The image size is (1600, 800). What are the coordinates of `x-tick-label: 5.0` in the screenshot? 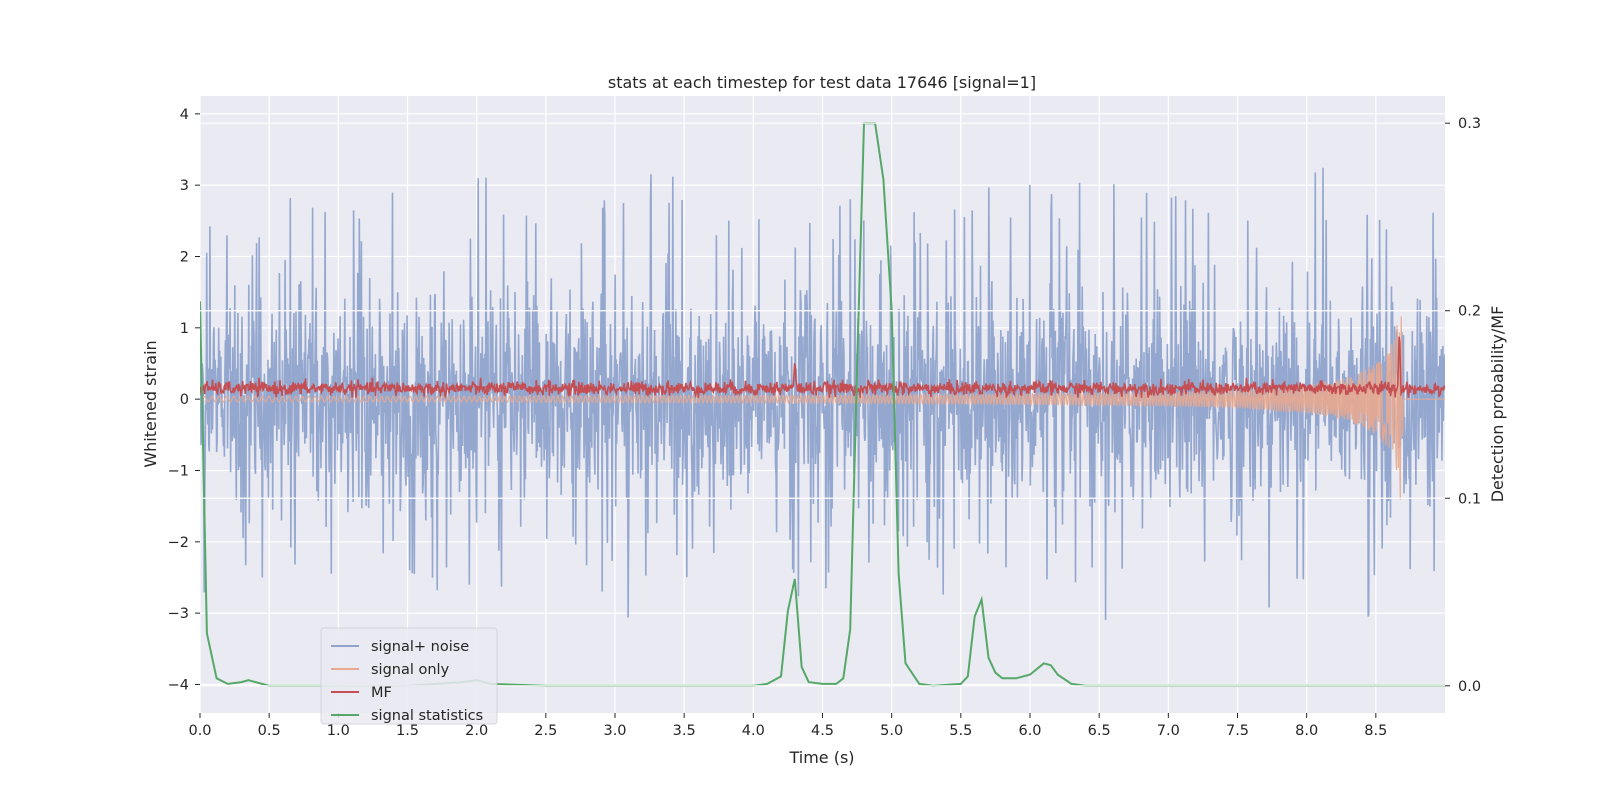 It's located at (891, 731).